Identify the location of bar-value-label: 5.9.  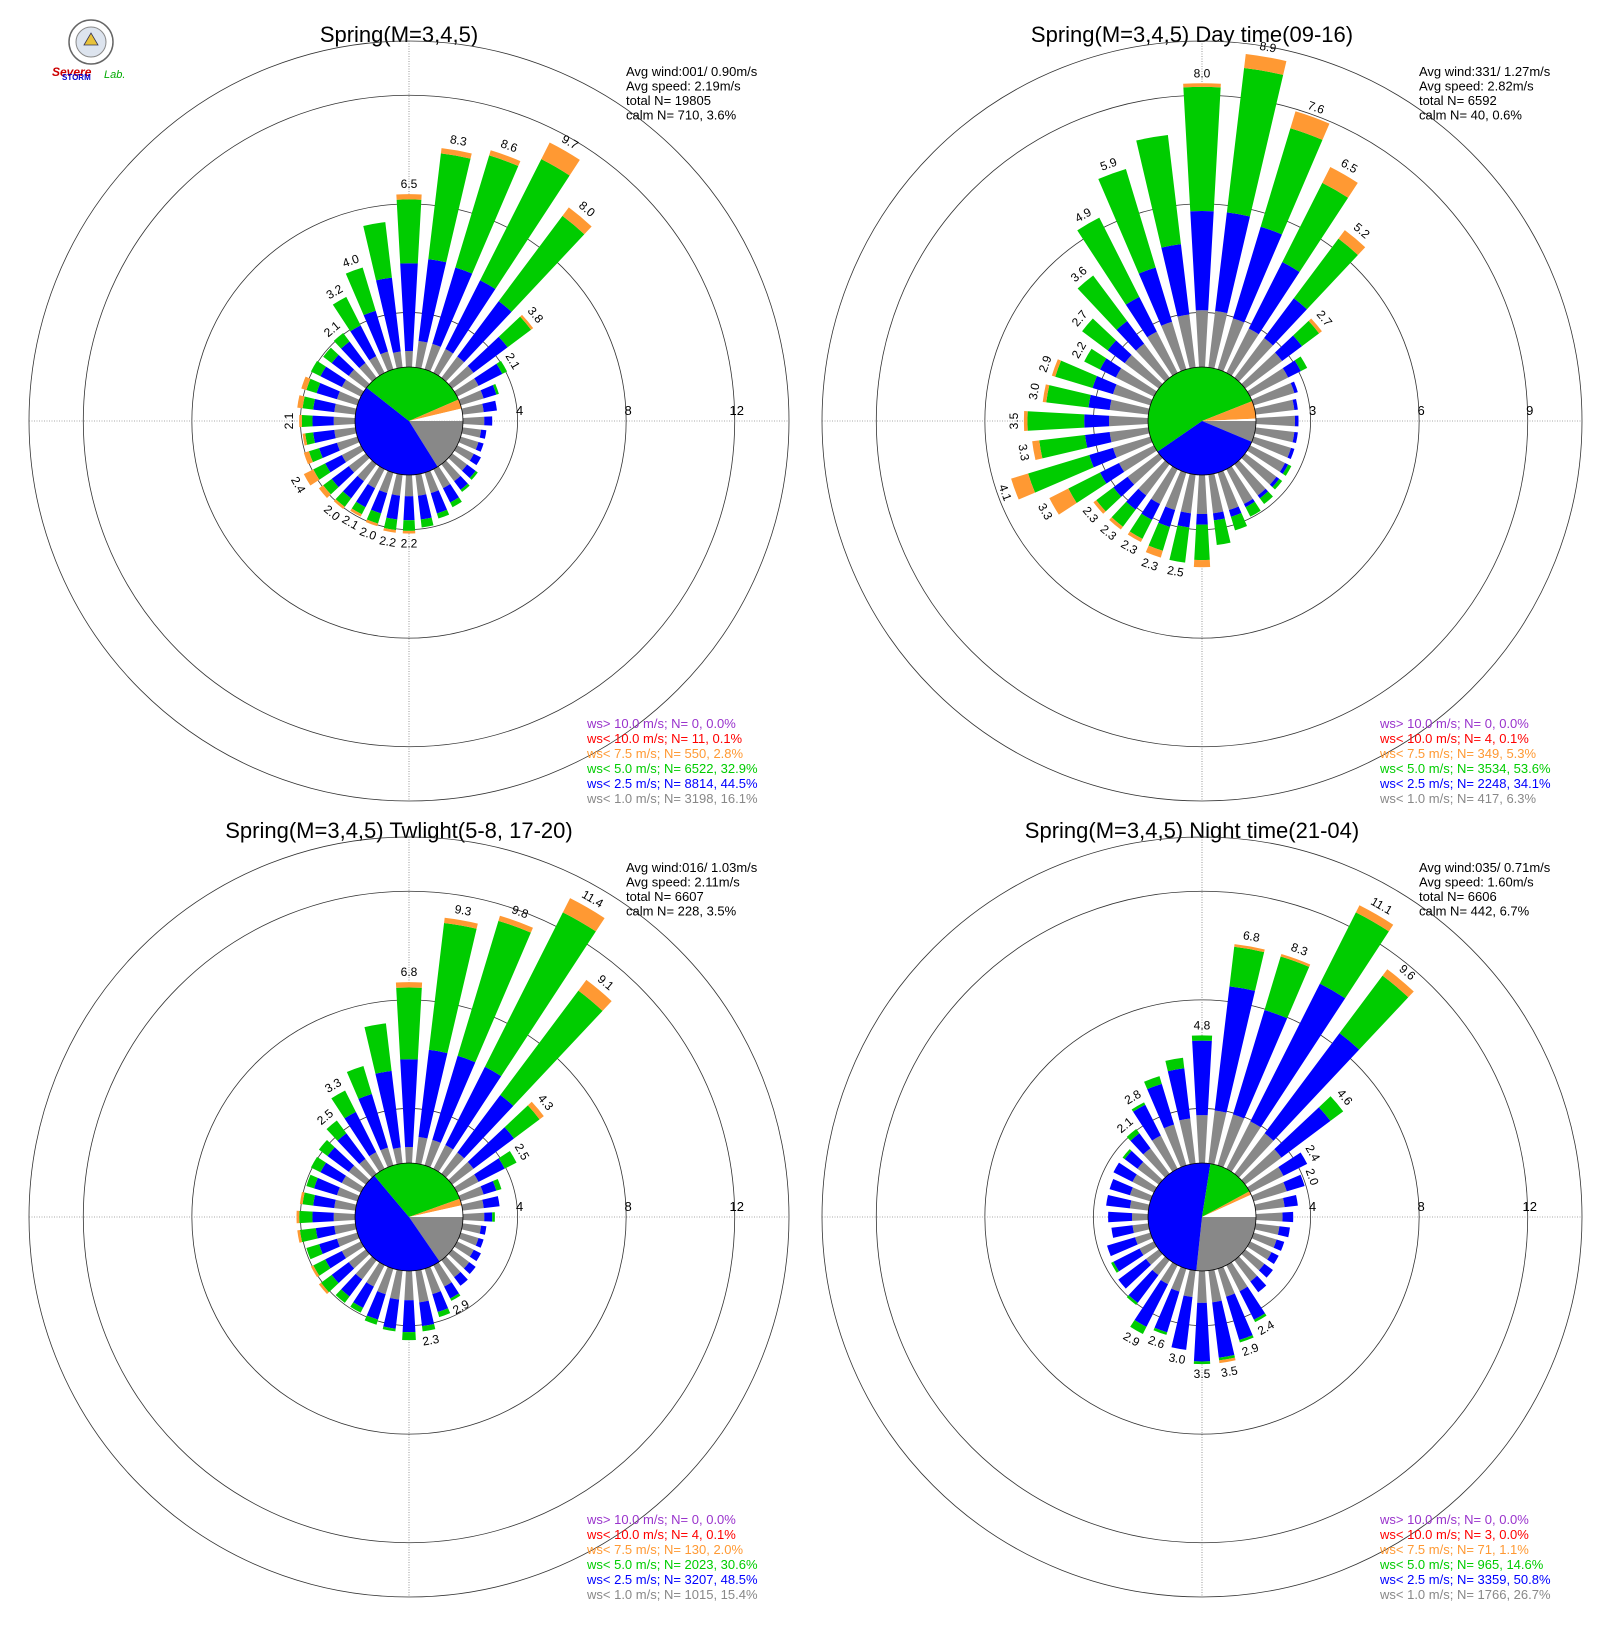
(1108, 164).